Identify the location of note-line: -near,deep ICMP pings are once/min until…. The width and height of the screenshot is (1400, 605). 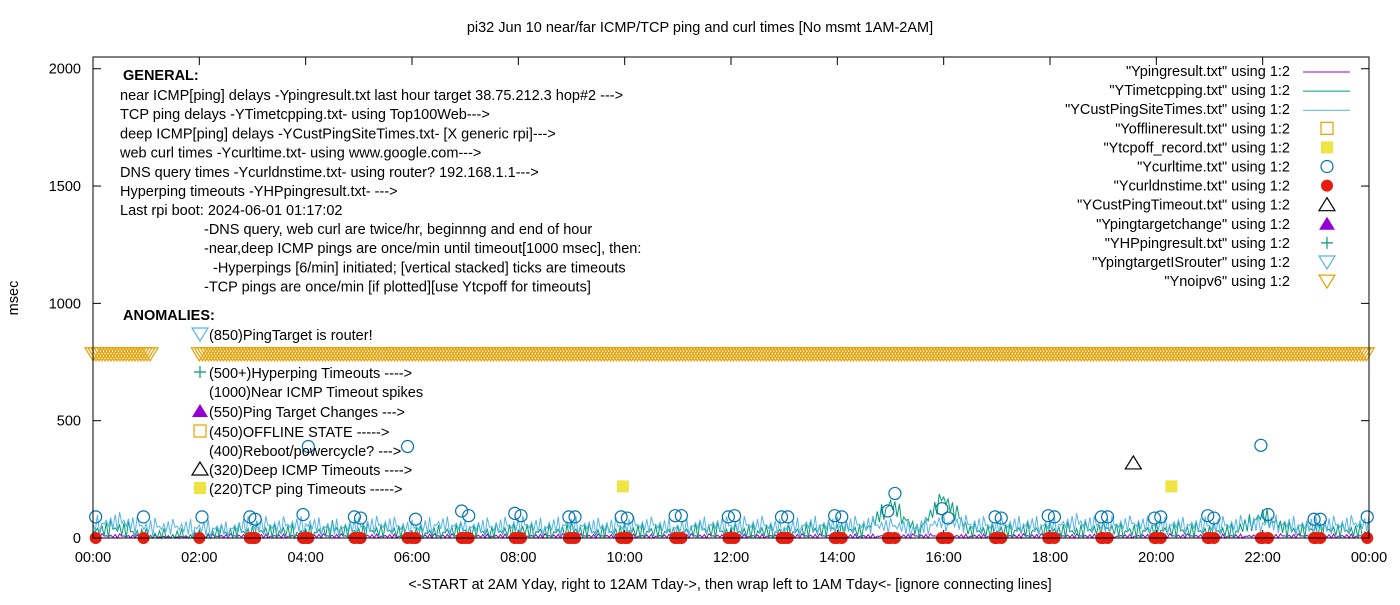
(422, 249).